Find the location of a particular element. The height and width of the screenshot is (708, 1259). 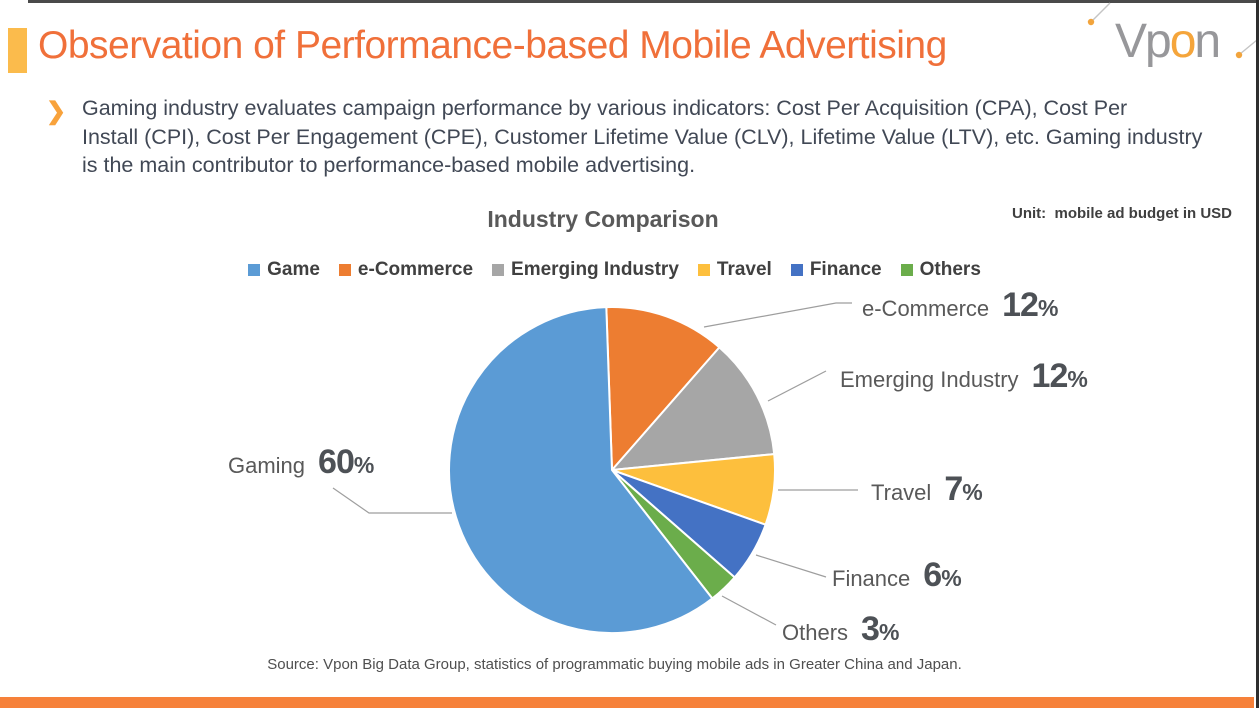

callout-value: 7% is located at coordinates (963, 489).